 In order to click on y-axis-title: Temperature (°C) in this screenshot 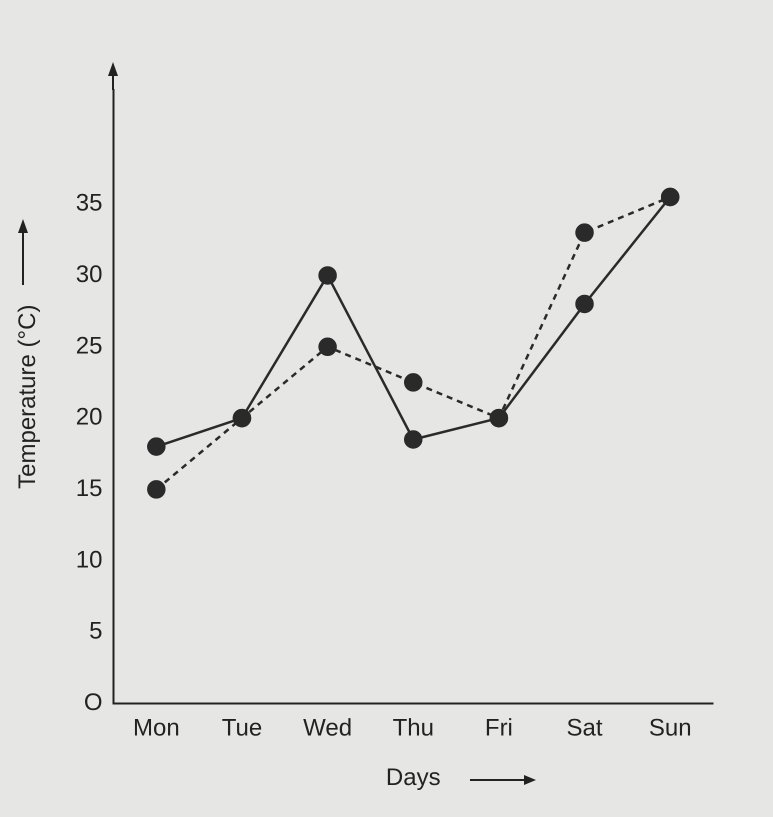, I will do `click(28, 396)`.